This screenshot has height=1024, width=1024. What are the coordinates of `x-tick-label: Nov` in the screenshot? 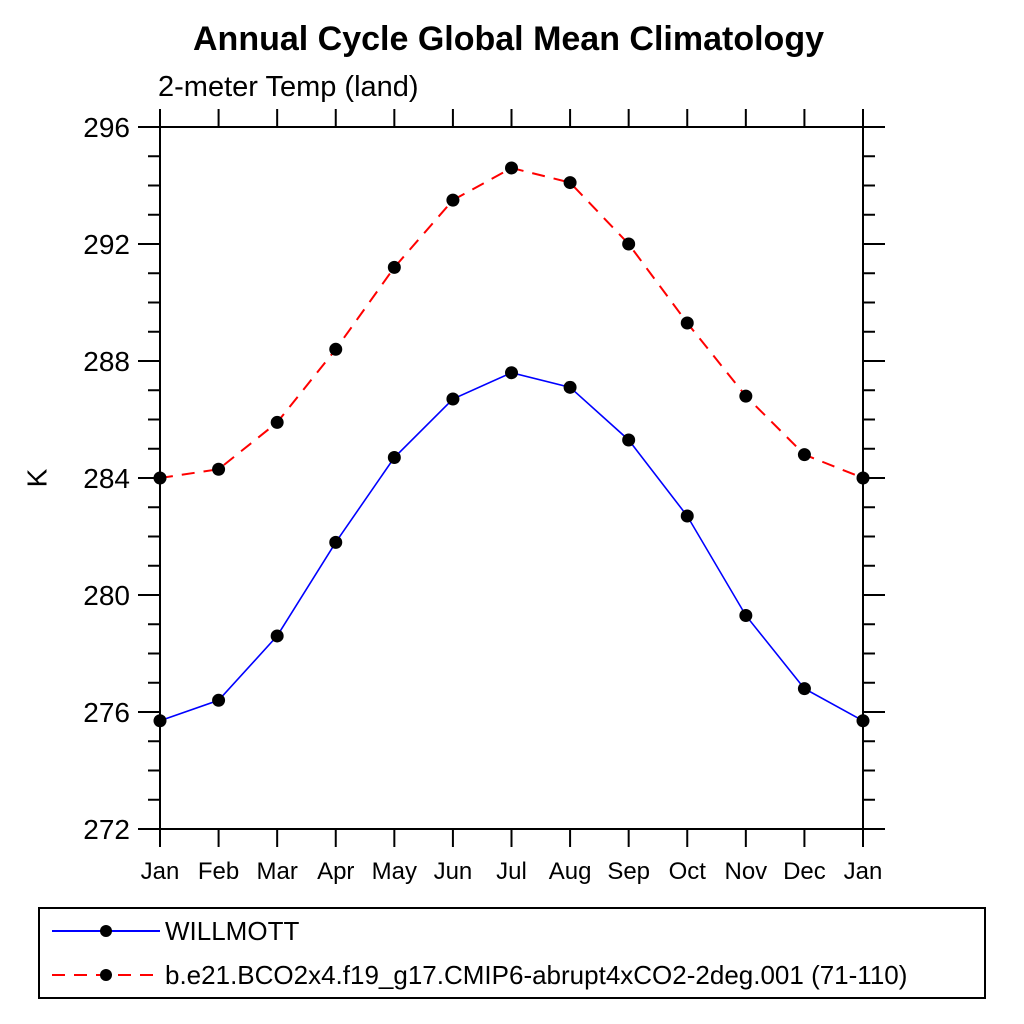 It's located at (745, 871).